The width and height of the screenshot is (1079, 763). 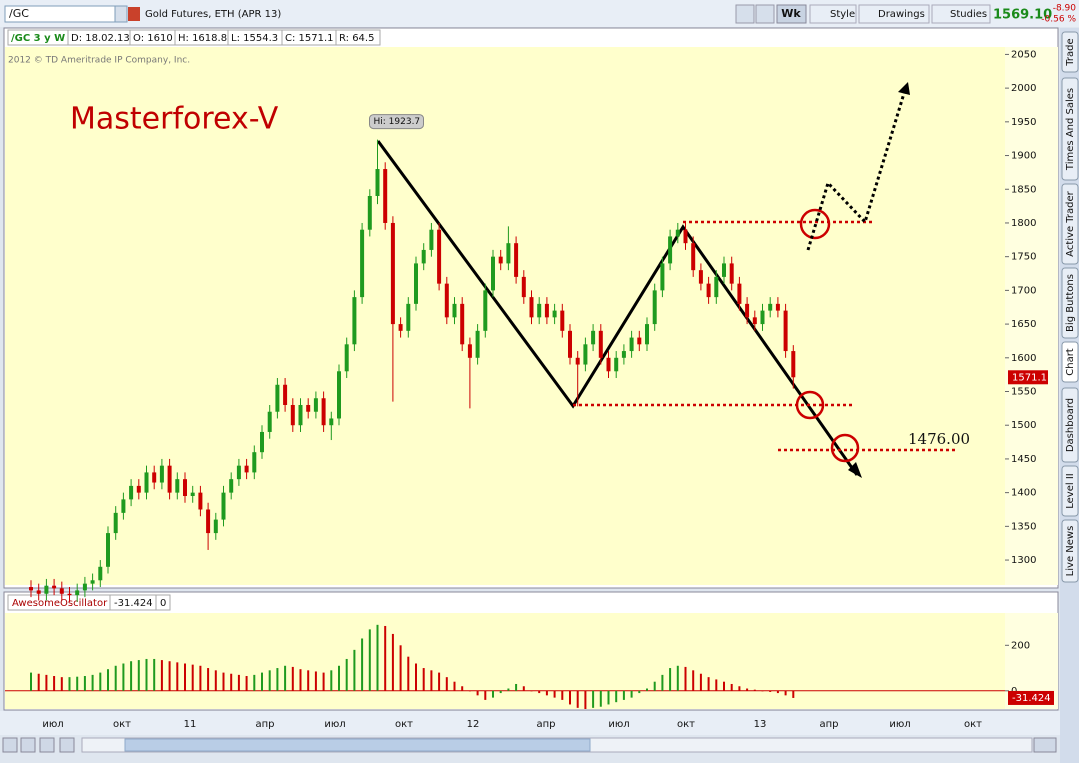 I want to click on info-text: O: 1610, so click(x=153, y=38).